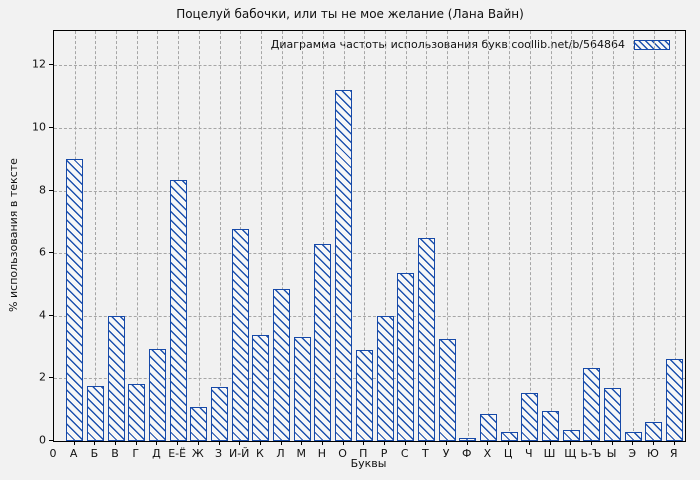  Describe the element at coordinates (468, 439) in the screenshot. I see `bar-Ф` at that location.